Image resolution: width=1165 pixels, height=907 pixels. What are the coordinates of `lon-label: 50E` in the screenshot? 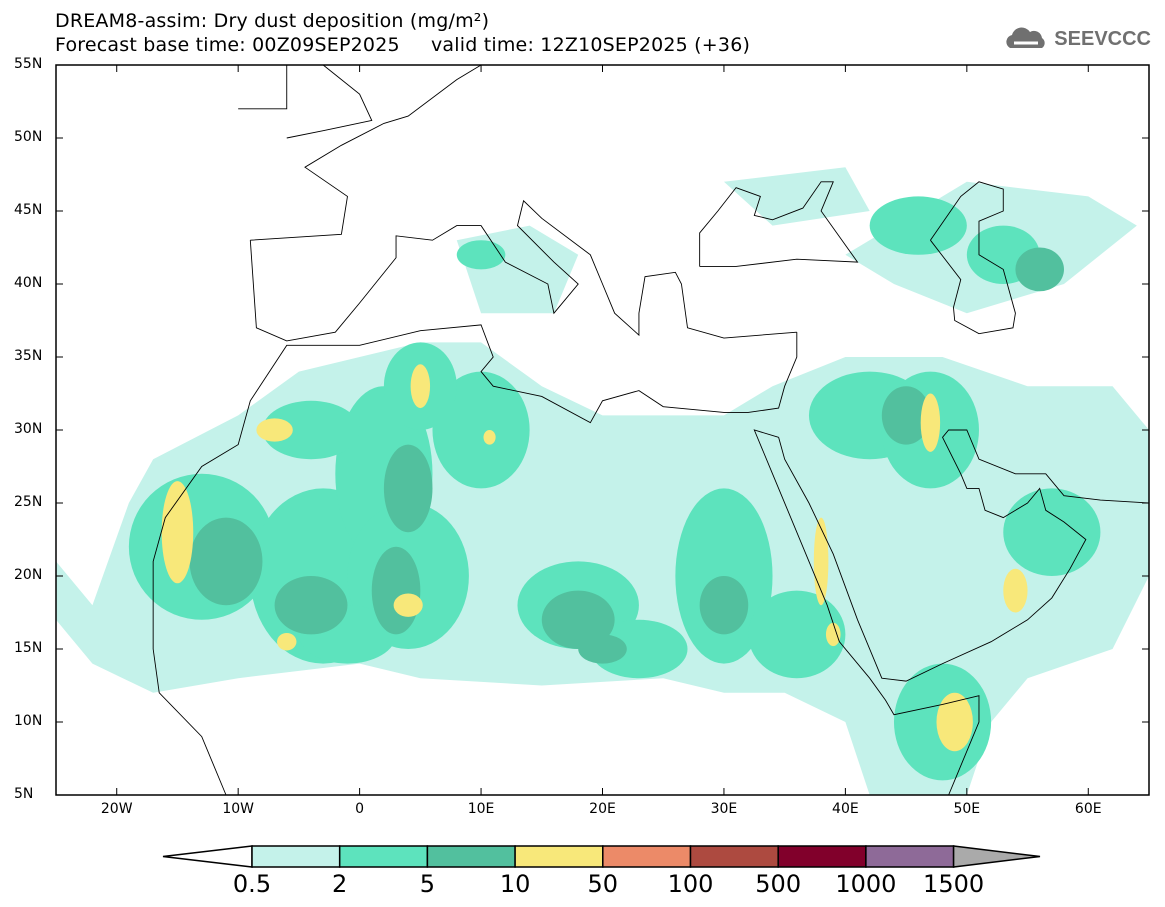 It's located at (967, 809).